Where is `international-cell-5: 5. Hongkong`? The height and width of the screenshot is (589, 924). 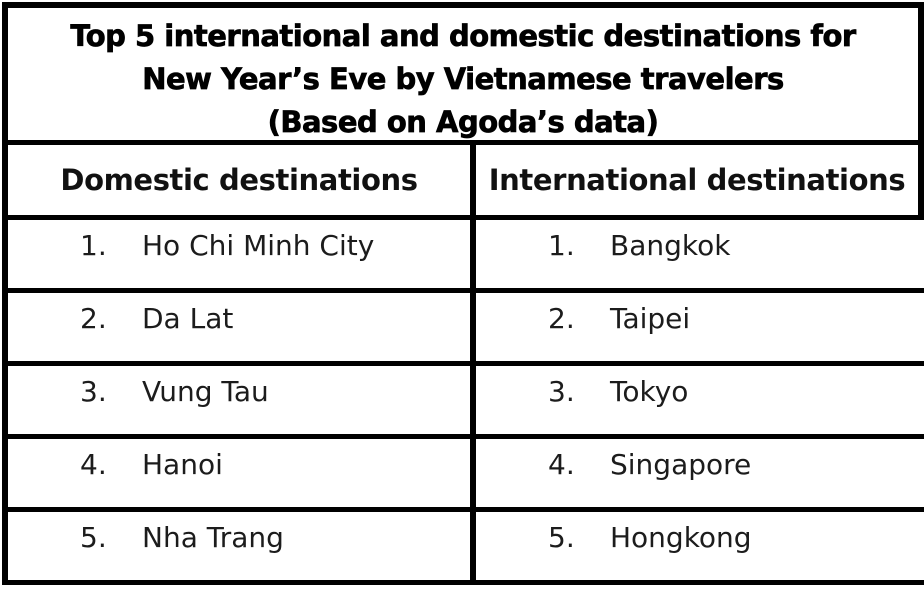
international-cell-5: 5. Hongkong is located at coordinates (700, 548).